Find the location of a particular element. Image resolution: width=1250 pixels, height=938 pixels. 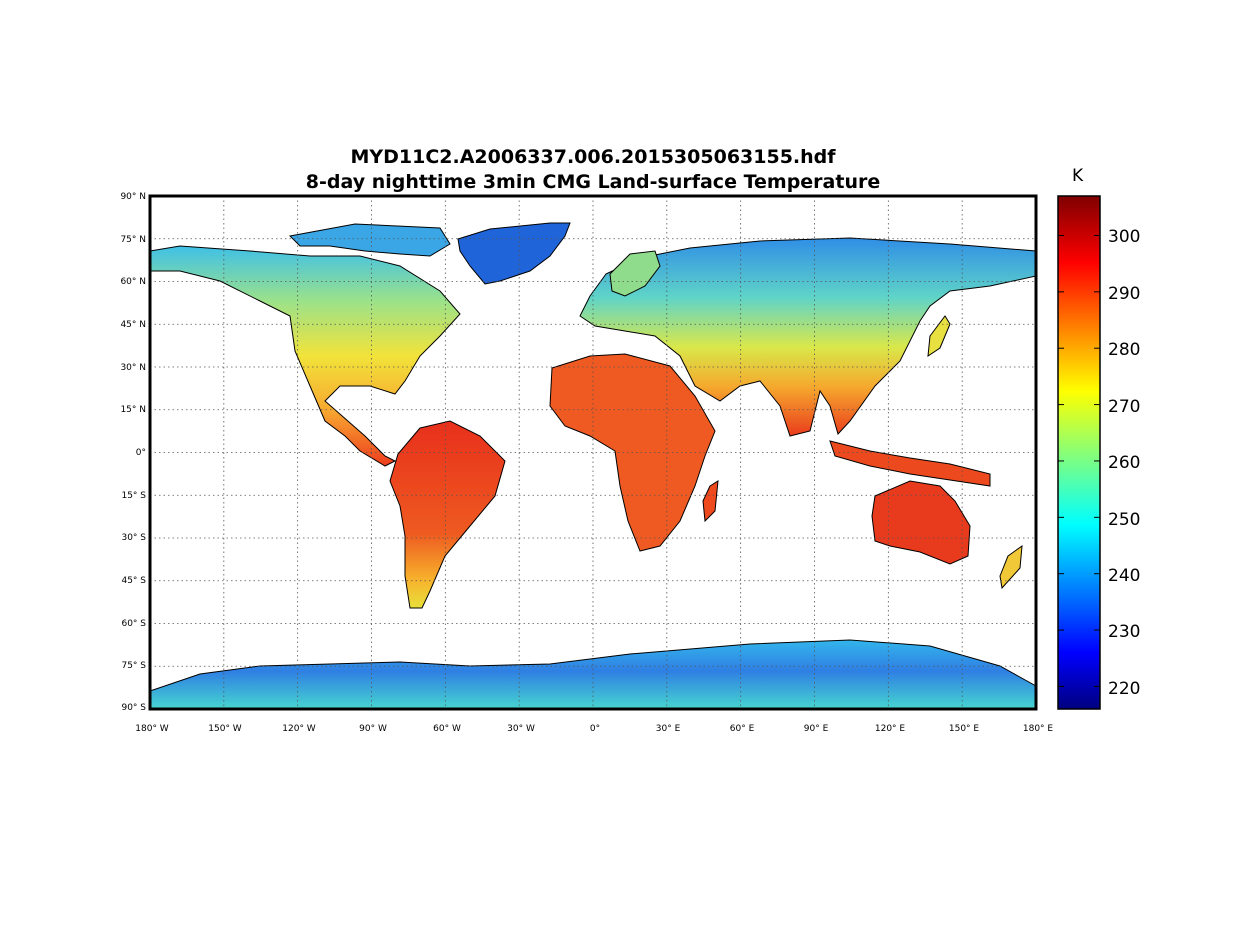

colorbar-unit: K is located at coordinates (1078, 176).